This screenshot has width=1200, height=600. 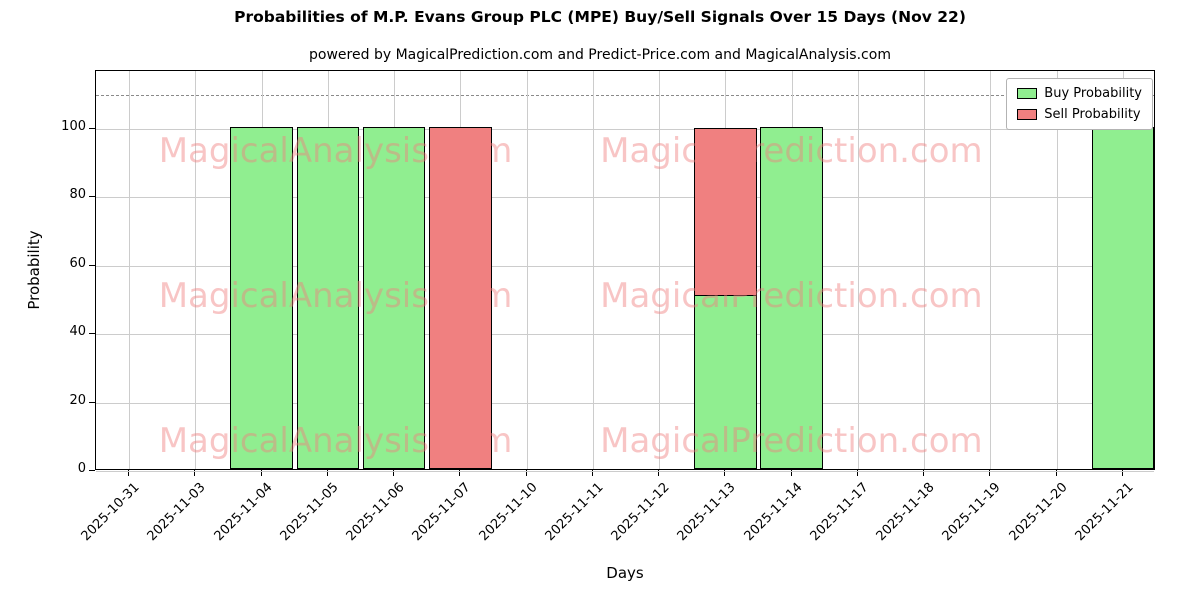 What do you see at coordinates (1027, 93) in the screenshot?
I see `buy-probability-swatch` at bounding box center [1027, 93].